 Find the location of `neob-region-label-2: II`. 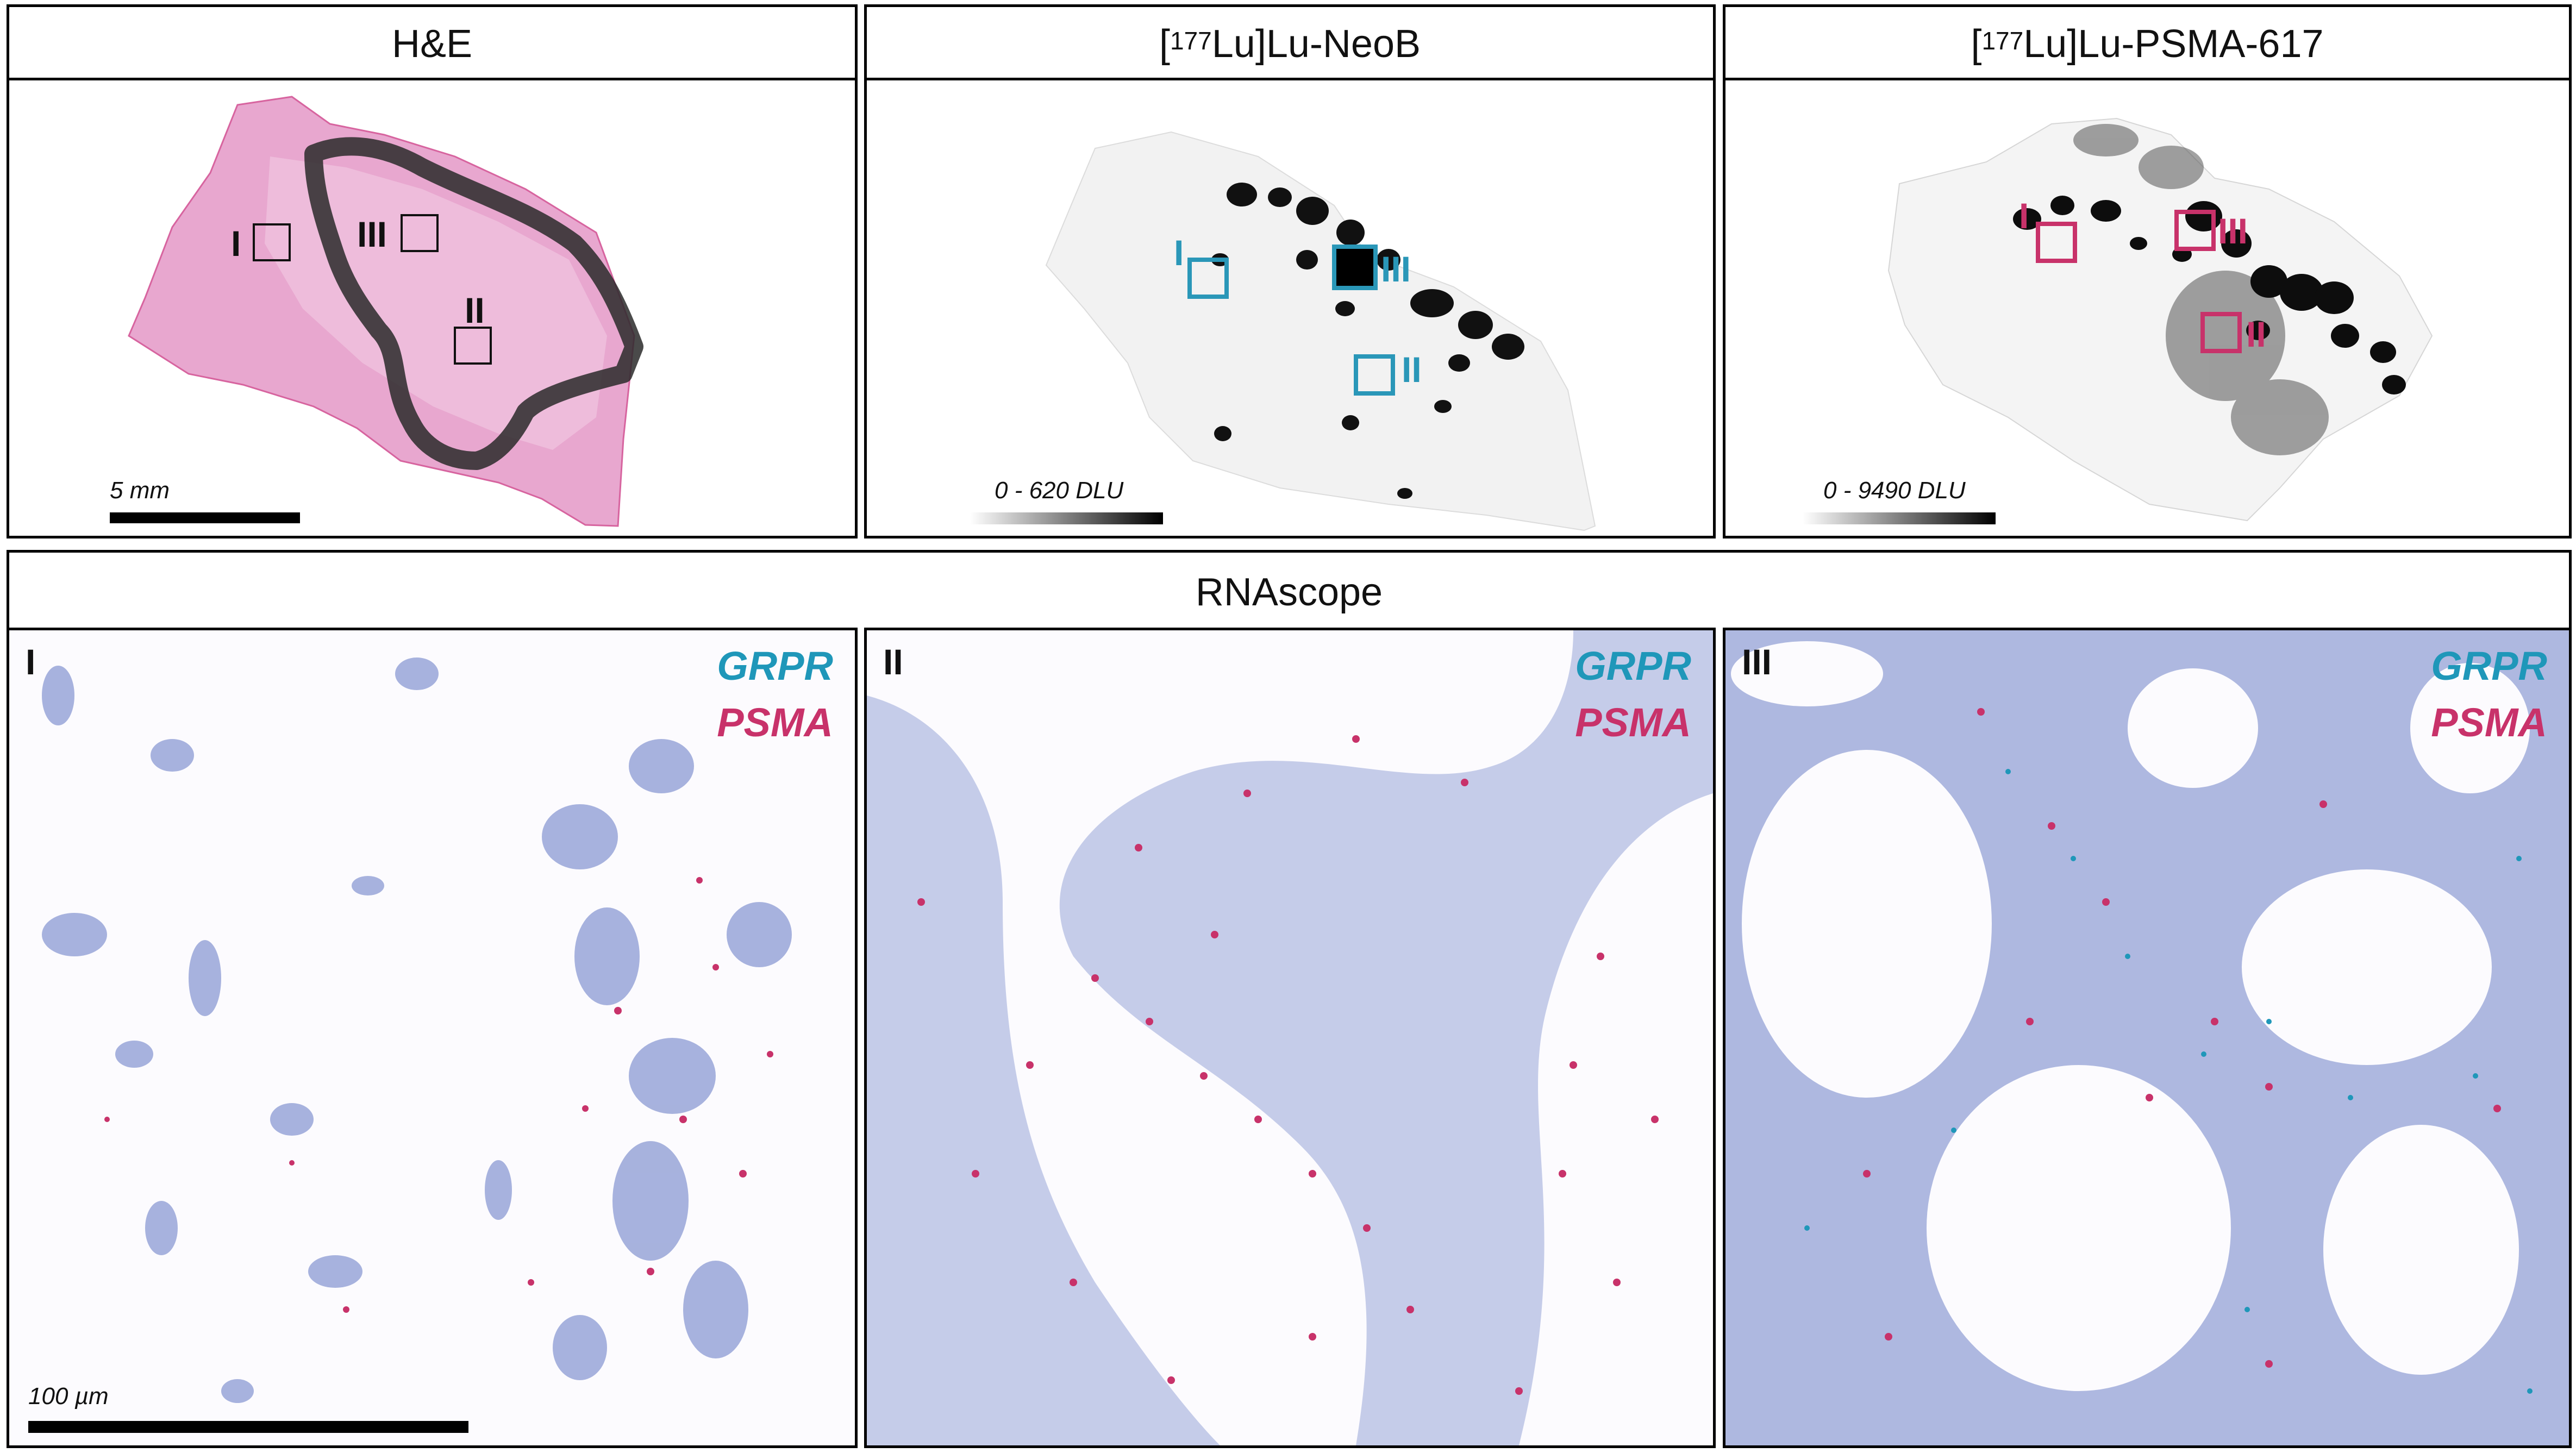

neob-region-label-2: II is located at coordinates (1412, 369).